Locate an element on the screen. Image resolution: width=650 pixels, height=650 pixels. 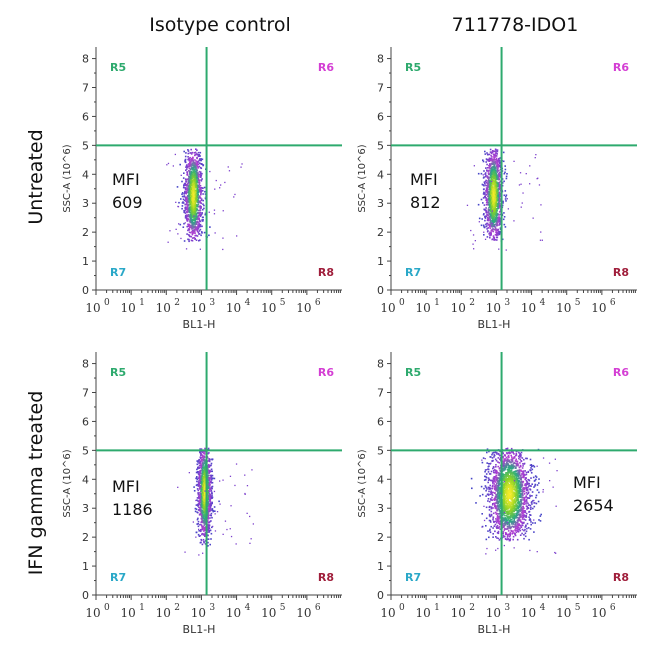
x-axis-label: BL1-H is located at coordinates (199, 324).